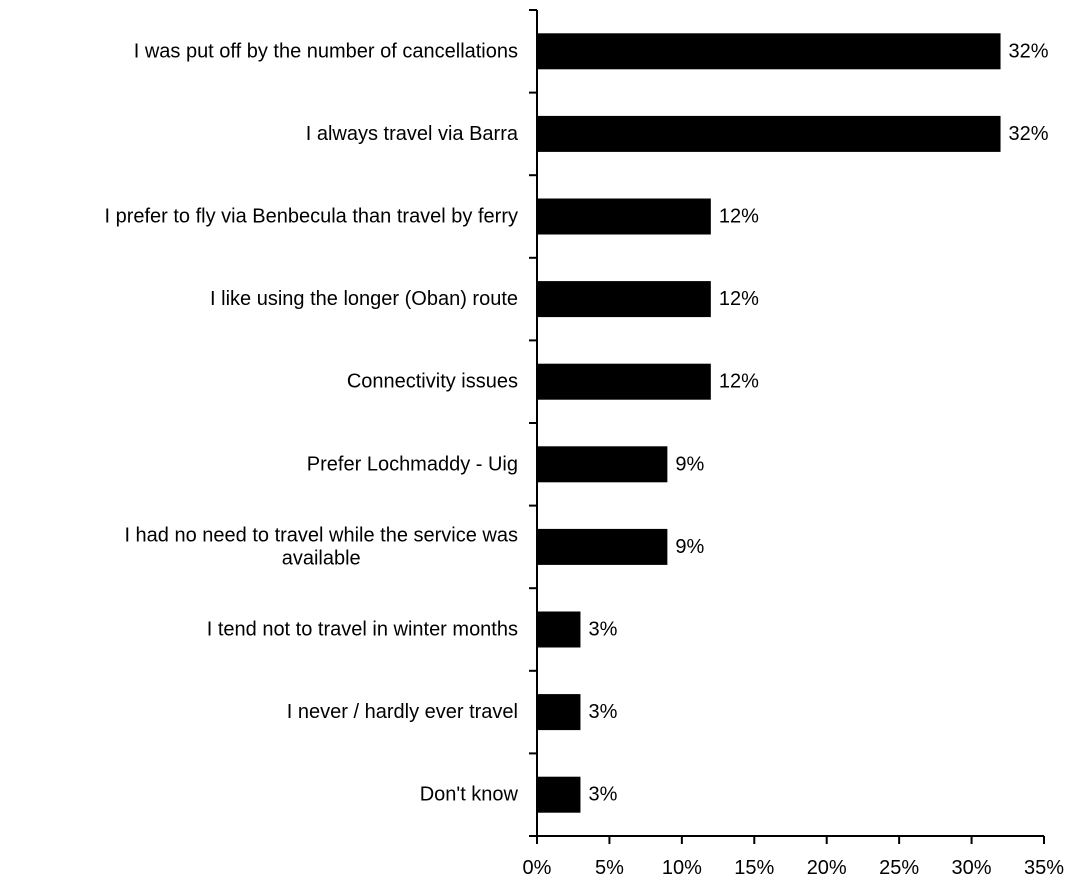 Image resolution: width=1070 pixels, height=890 pixels. Describe the element at coordinates (362, 630) in the screenshot. I see `category-label-8: I tend not to travel in winter months` at that location.